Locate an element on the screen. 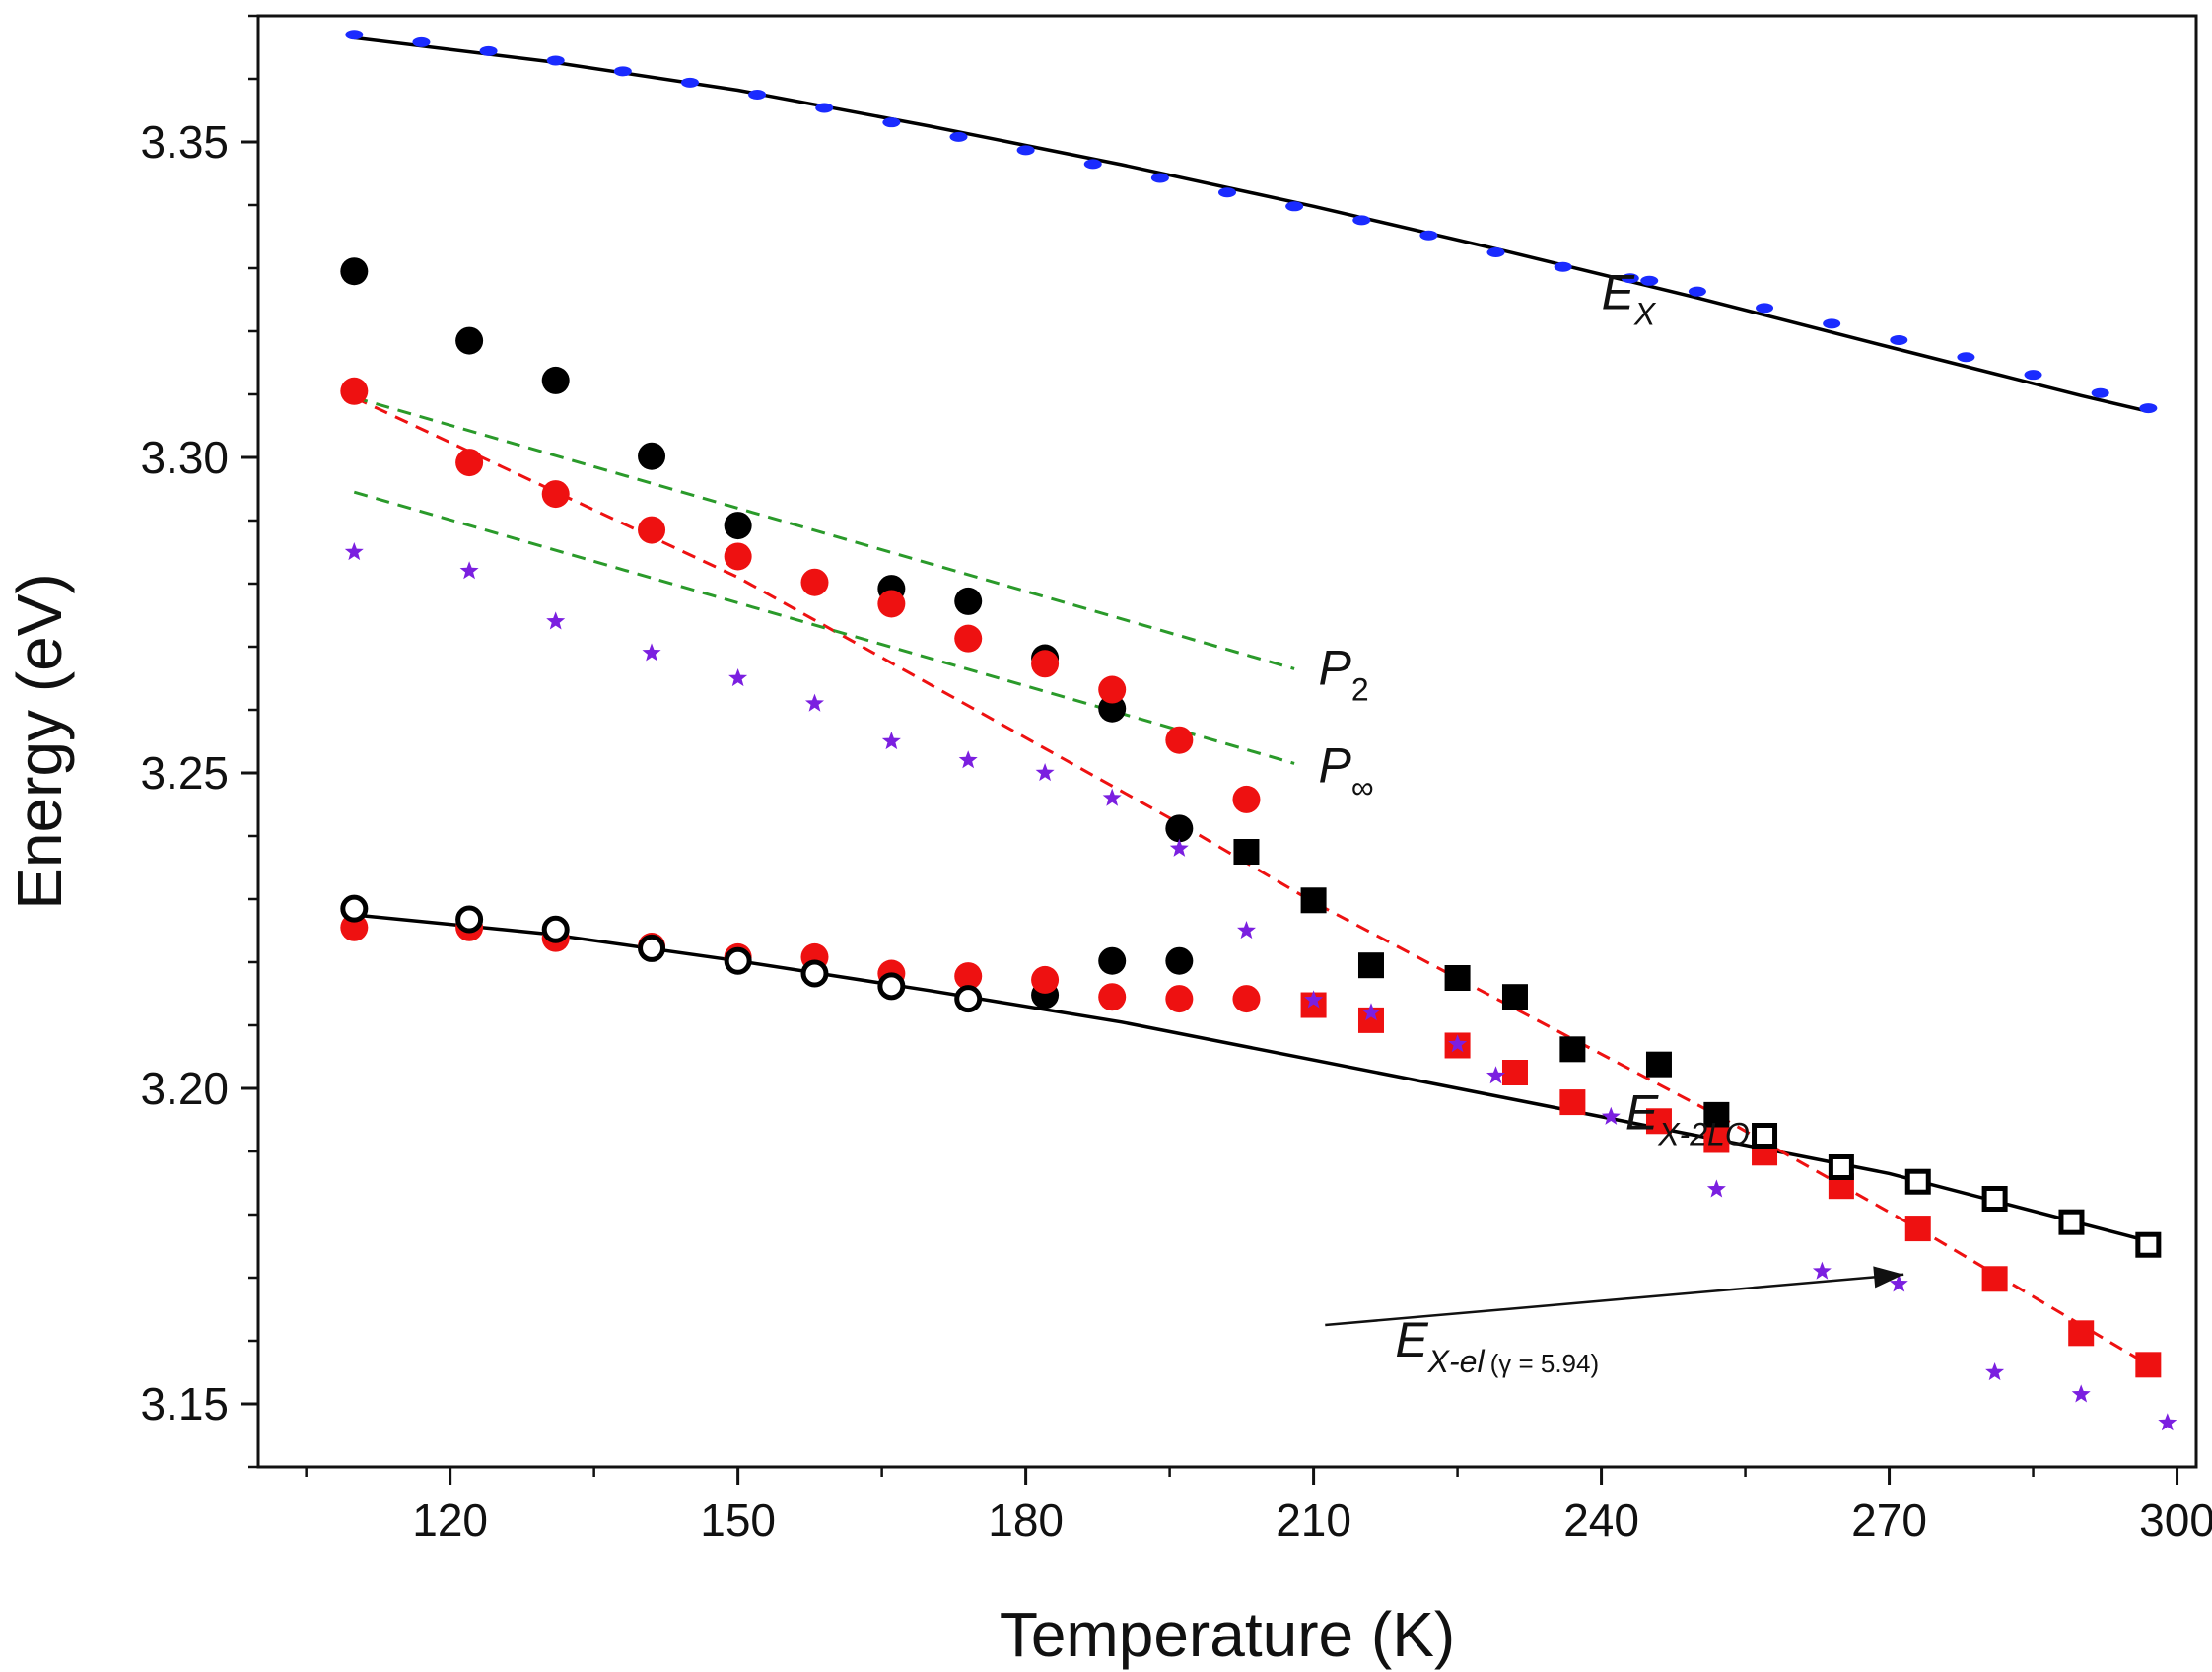 This screenshot has height=1672, width=2212. y-tick-label-3: 3.30 is located at coordinates (185, 457).